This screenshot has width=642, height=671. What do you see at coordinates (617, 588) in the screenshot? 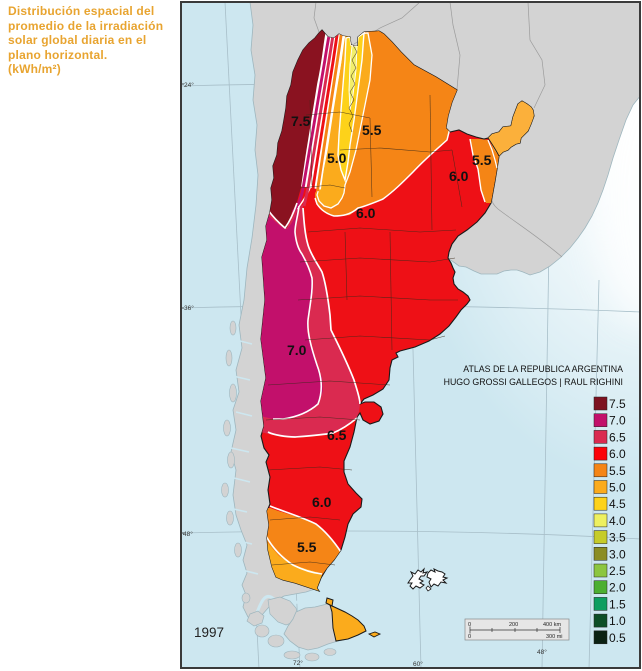
I see `svg-text: 2.0` at bounding box center [617, 588].